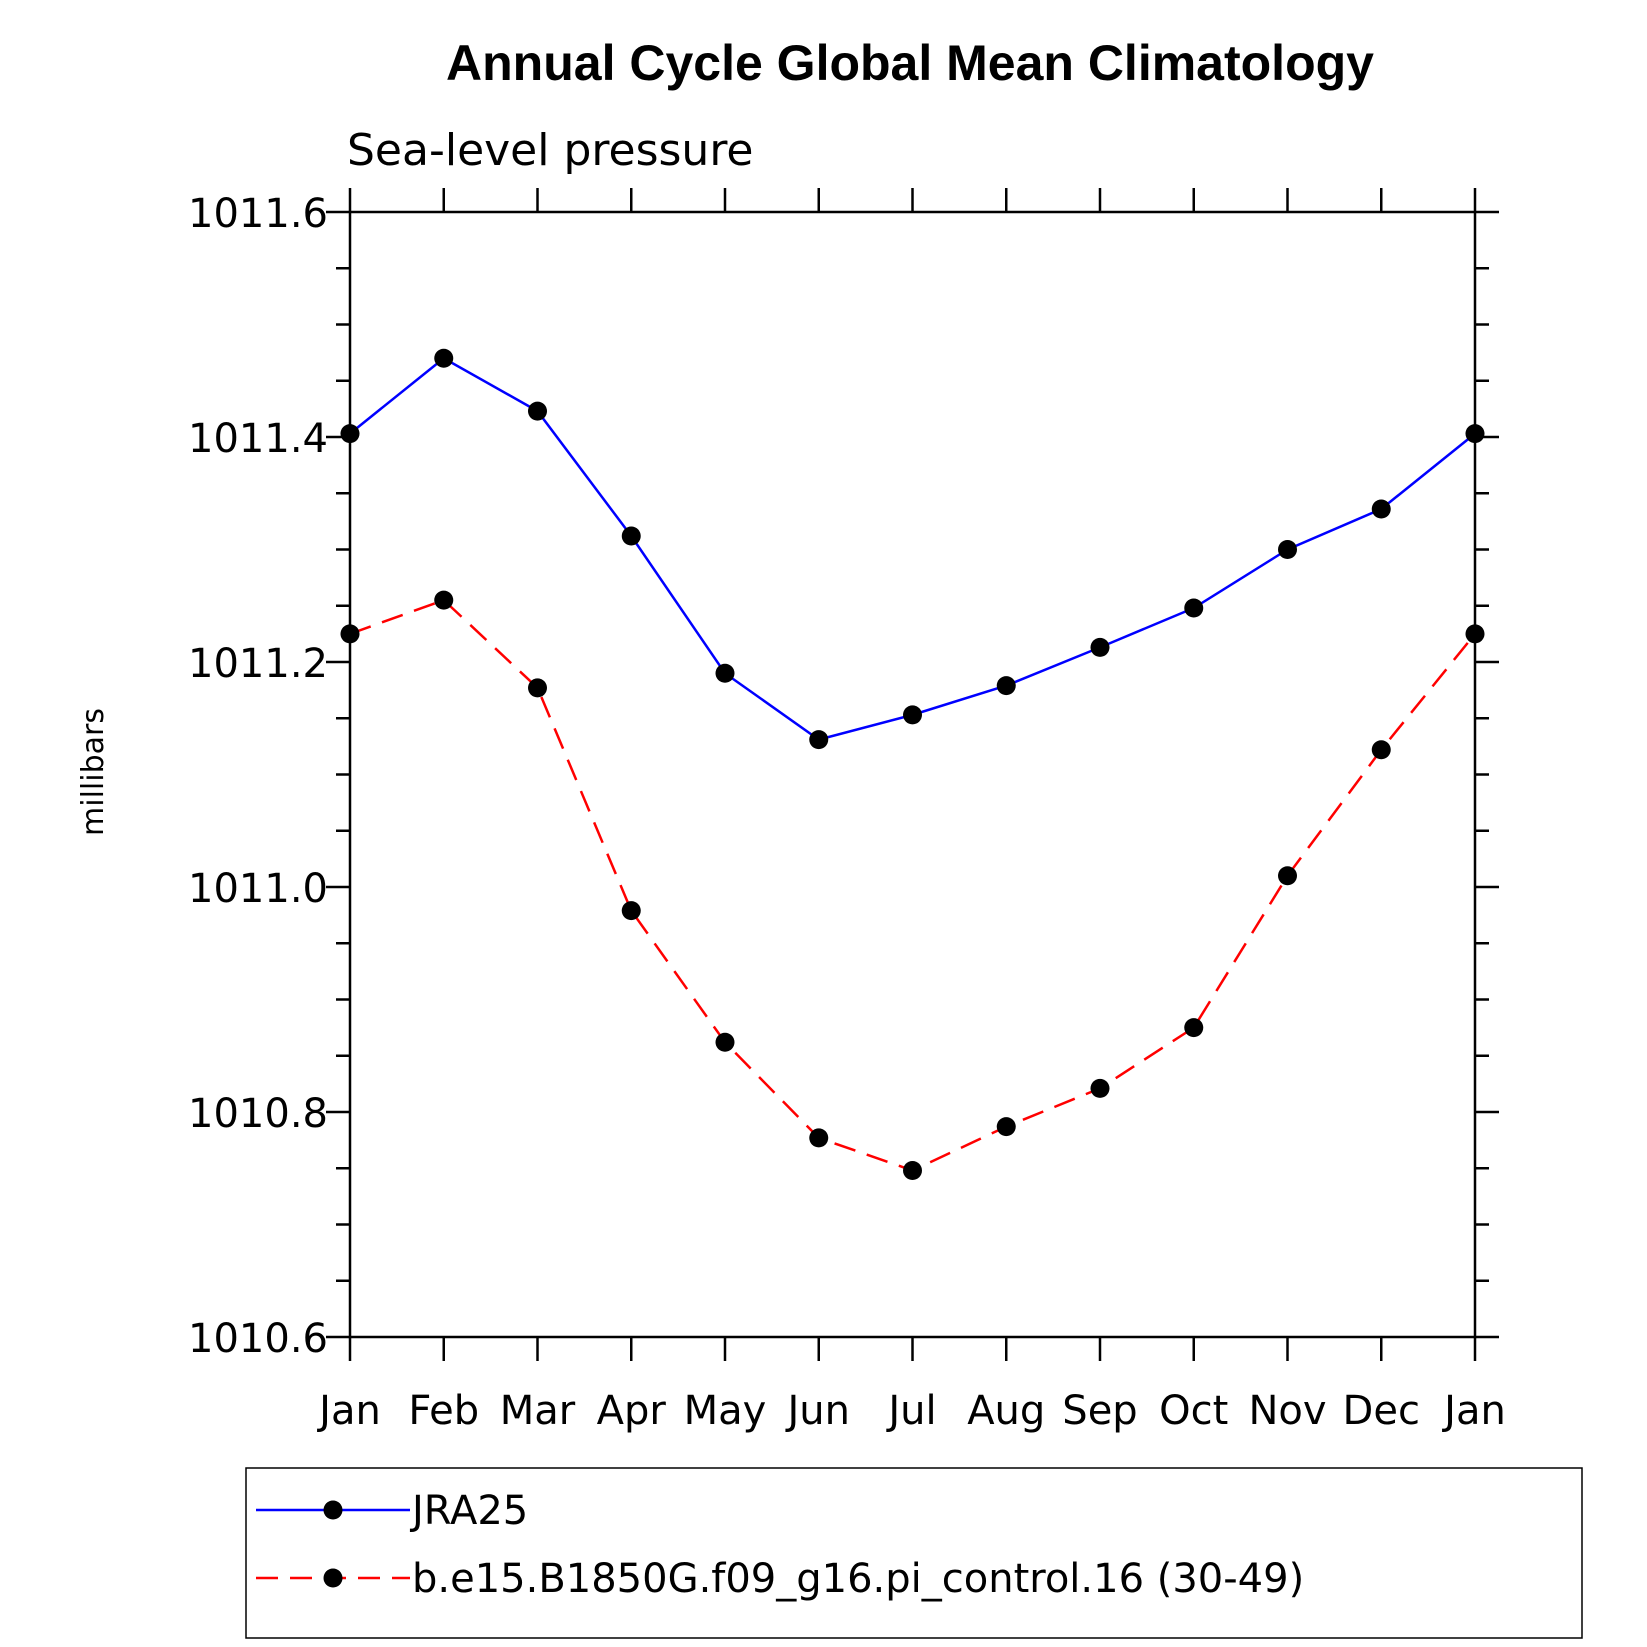 This screenshot has width=1647, height=1647. Describe the element at coordinates (1193, 1411) in the screenshot. I see `x-tick-label: Oct` at that location.